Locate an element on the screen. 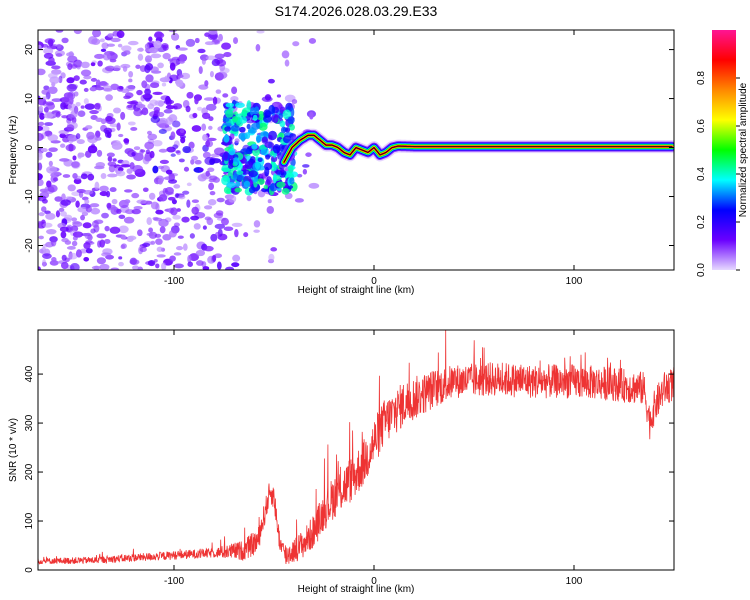  x-tick-label: 0 is located at coordinates (374, 581).